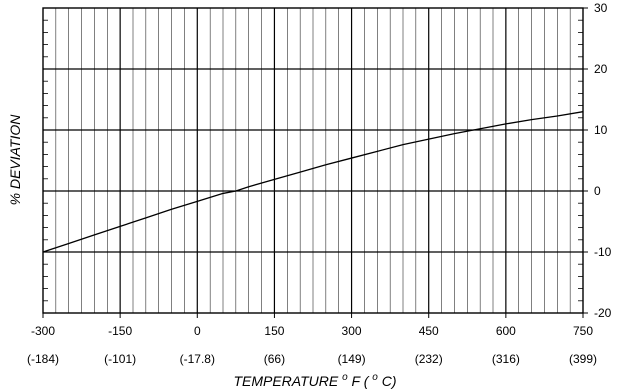  Describe the element at coordinates (352, 359) in the screenshot. I see `x-secondary-tick-label: (149)` at that location.